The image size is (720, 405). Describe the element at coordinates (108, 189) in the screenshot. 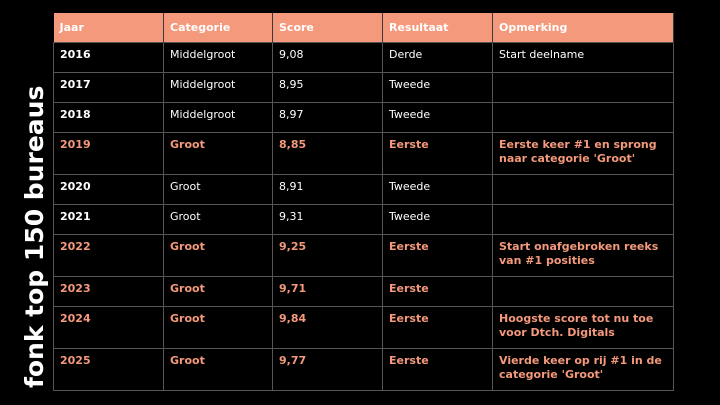

I see `cell-jaar: 2020` at that location.